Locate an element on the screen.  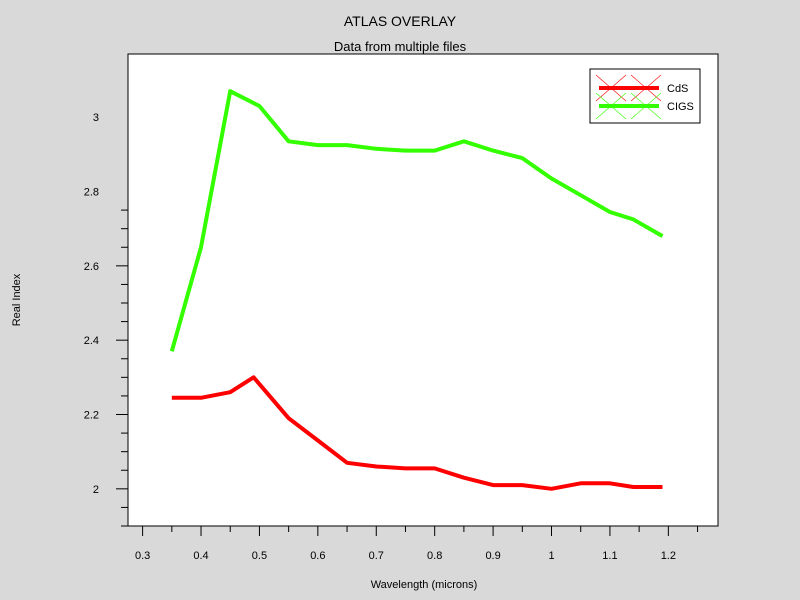
x-tick-label: 1.1 is located at coordinates (609, 556).